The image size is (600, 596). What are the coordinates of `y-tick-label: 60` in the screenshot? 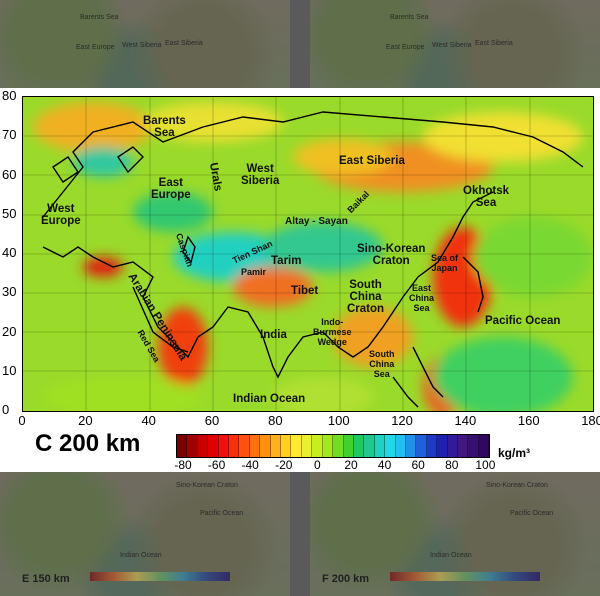 It's located at (9, 174).